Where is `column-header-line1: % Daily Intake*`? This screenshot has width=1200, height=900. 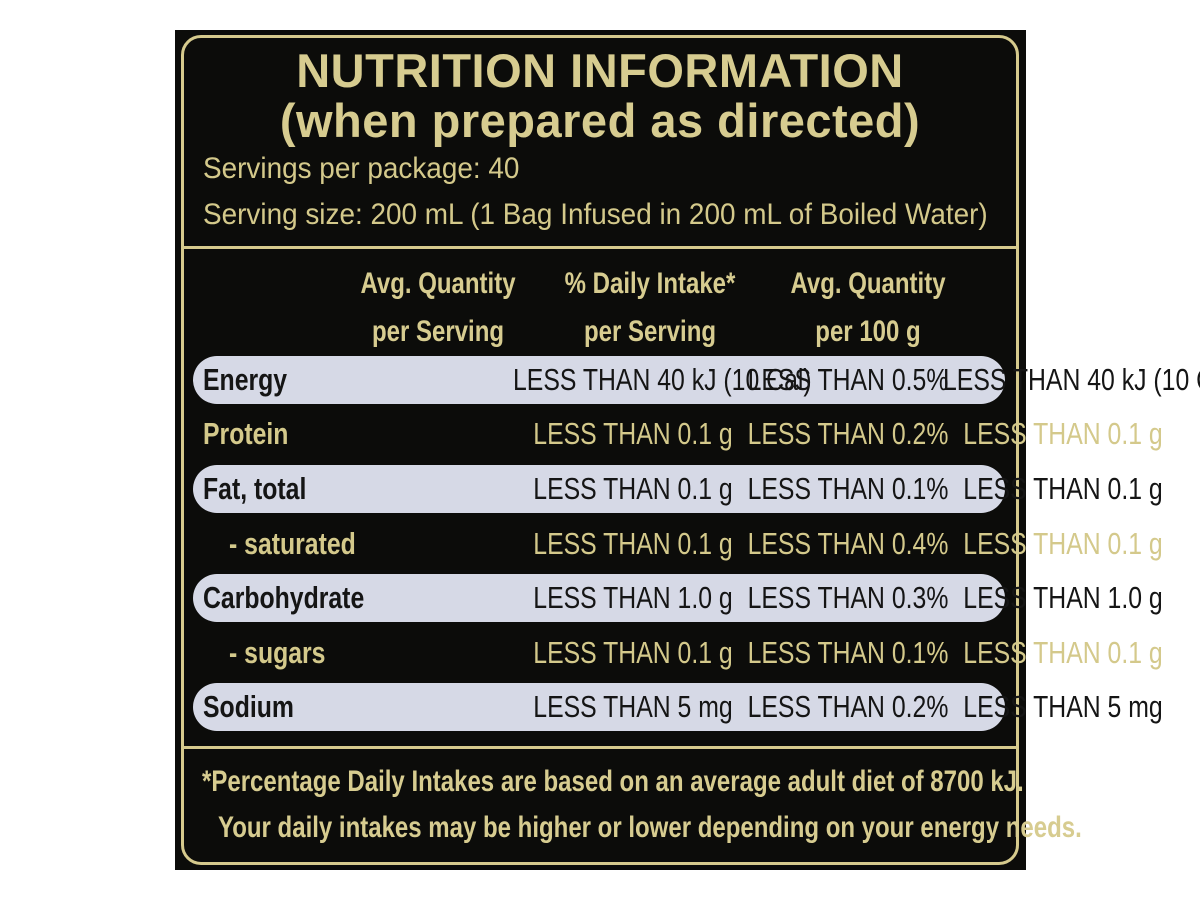 column-header-line1: % Daily Intake* is located at coordinates (650, 283).